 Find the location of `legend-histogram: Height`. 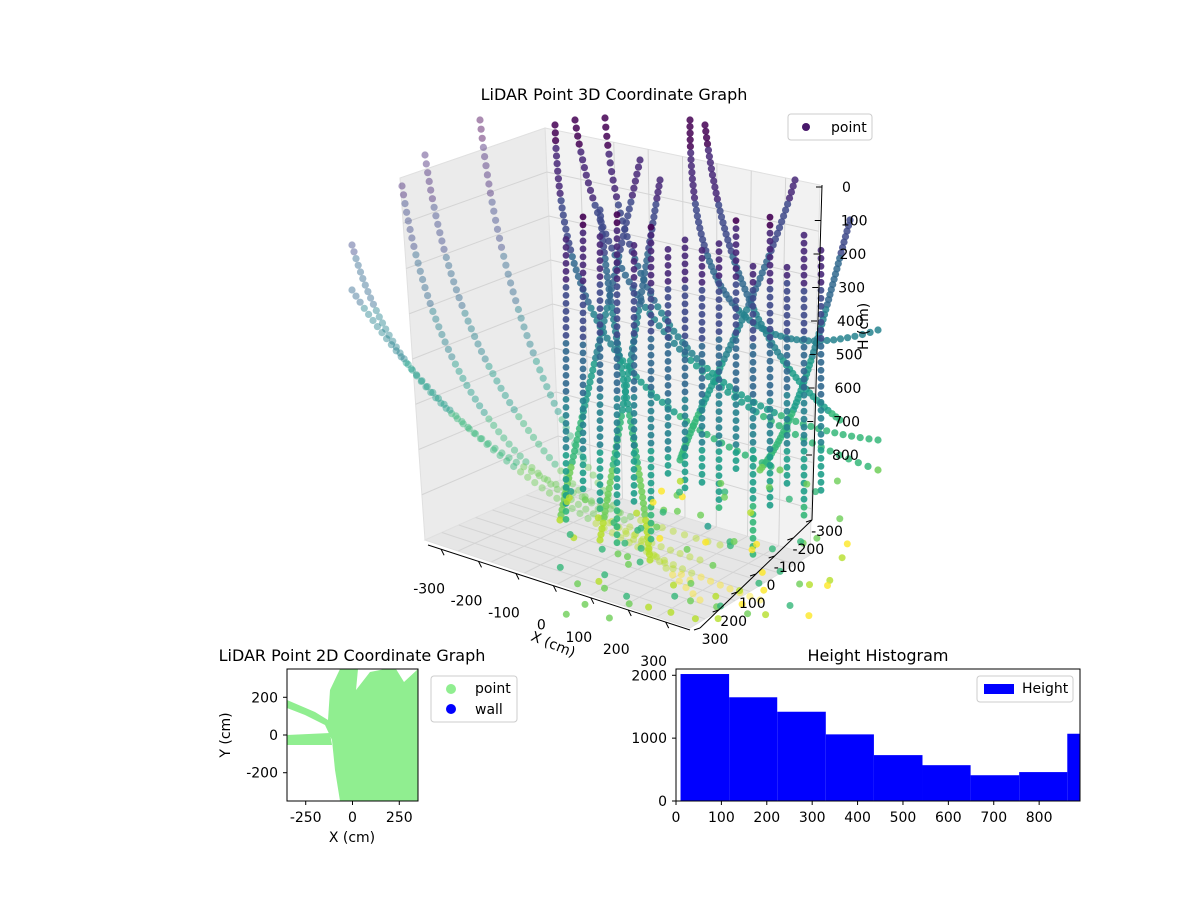

legend-histogram: Height is located at coordinates (1025, 689).